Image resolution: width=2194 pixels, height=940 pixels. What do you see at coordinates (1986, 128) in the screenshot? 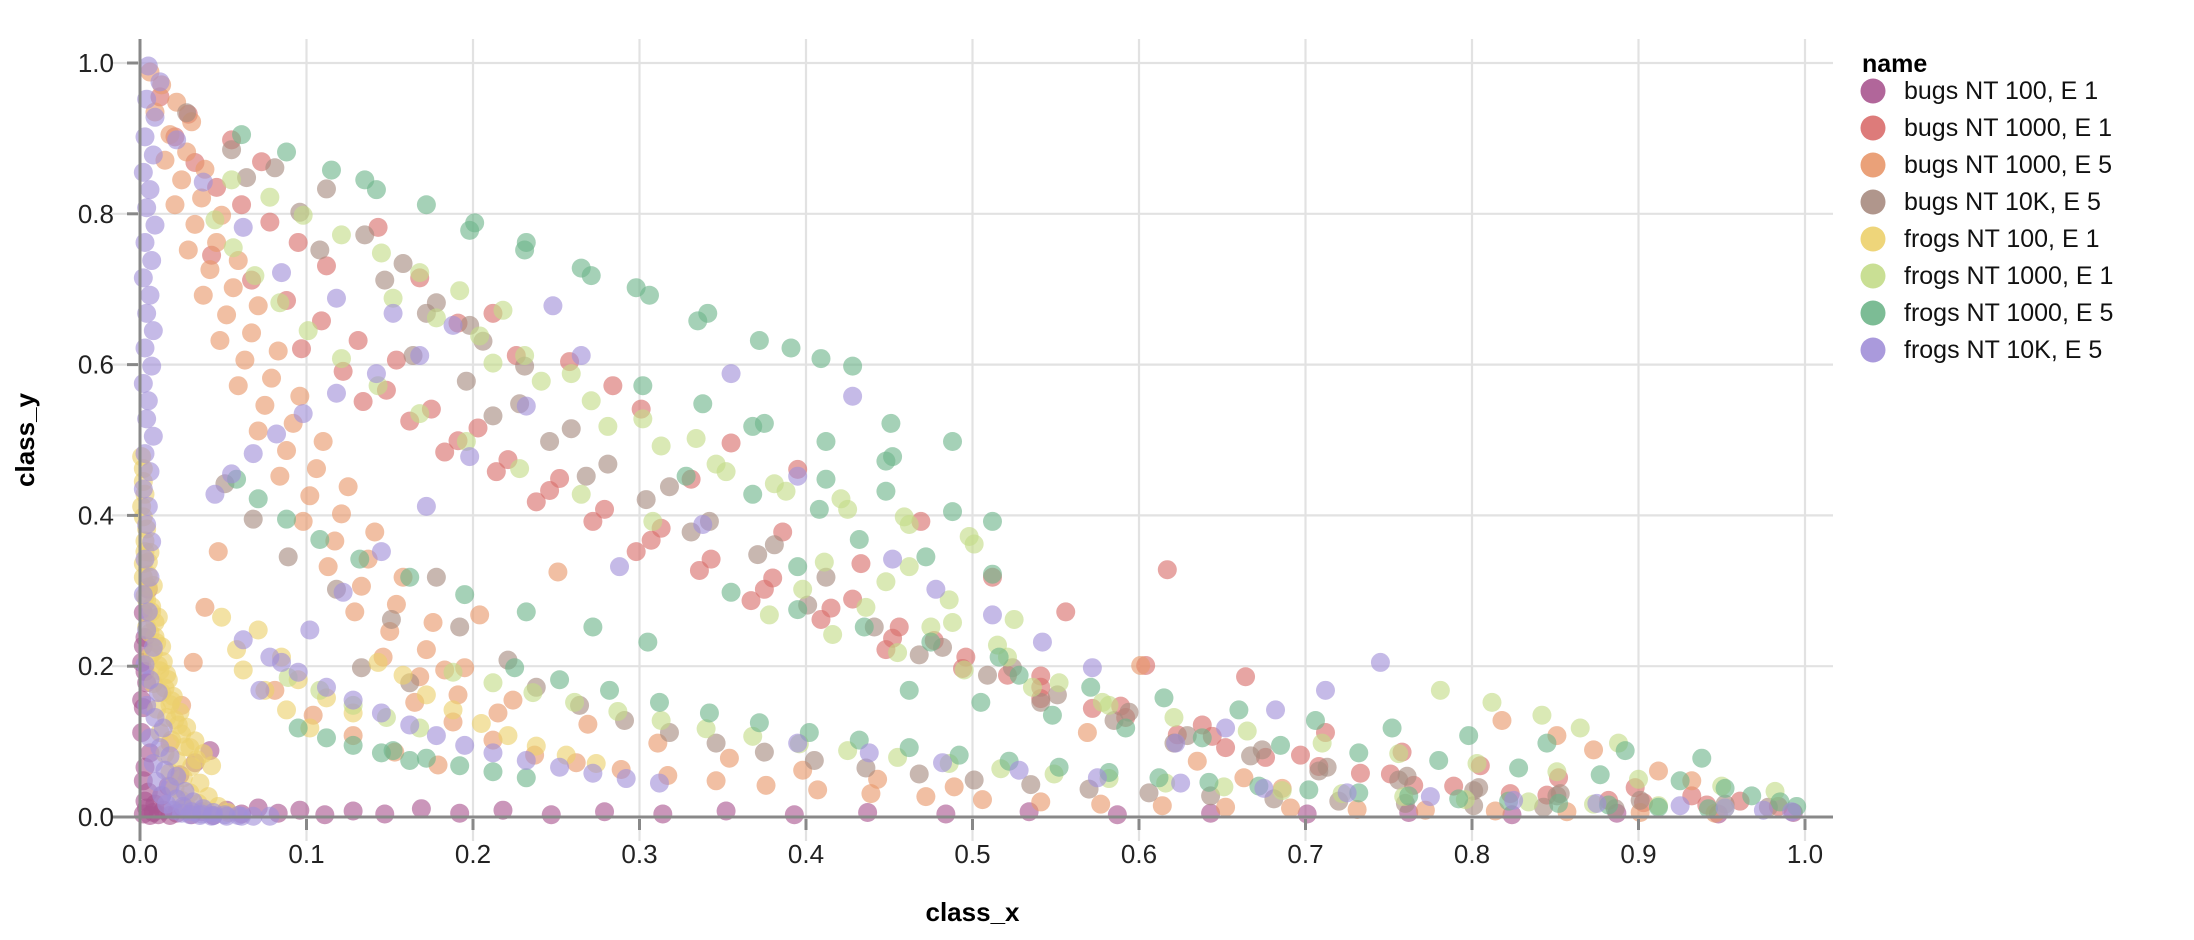
I see `legend-item: bugs NT 1000, E 1` at bounding box center [1986, 128].